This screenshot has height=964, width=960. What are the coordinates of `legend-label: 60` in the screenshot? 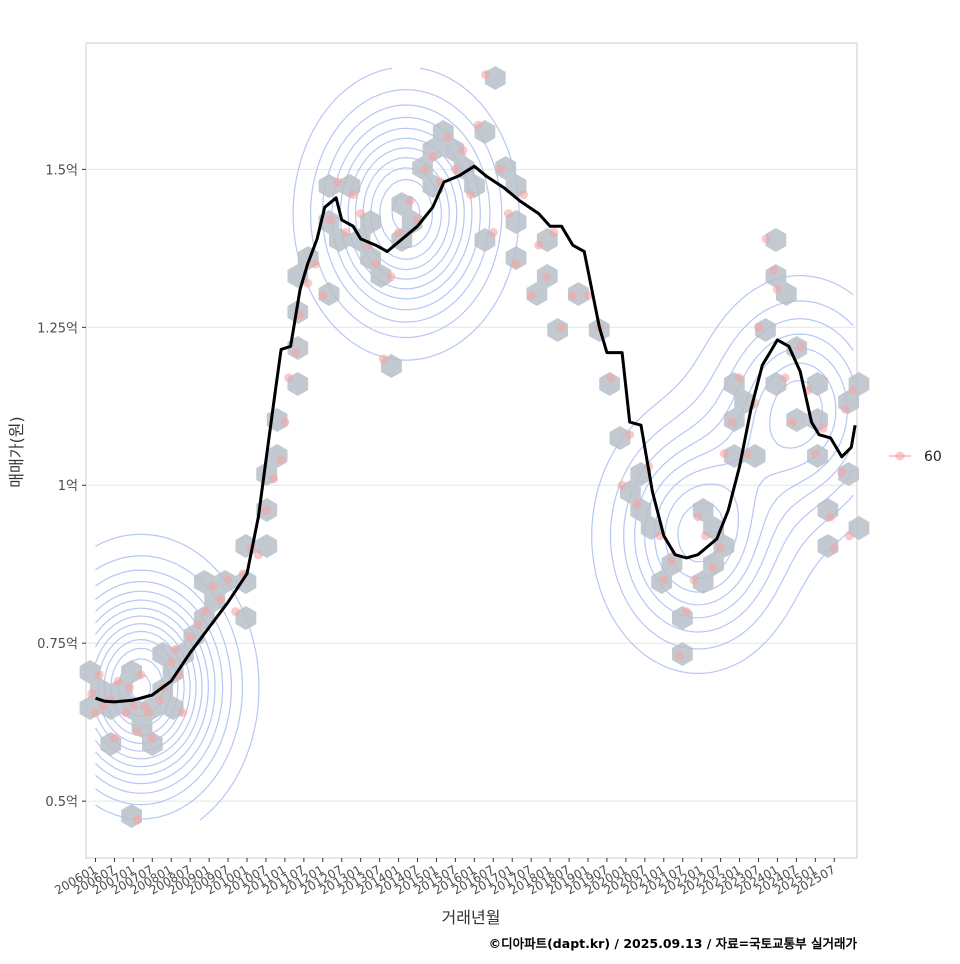 It's located at (933, 457).